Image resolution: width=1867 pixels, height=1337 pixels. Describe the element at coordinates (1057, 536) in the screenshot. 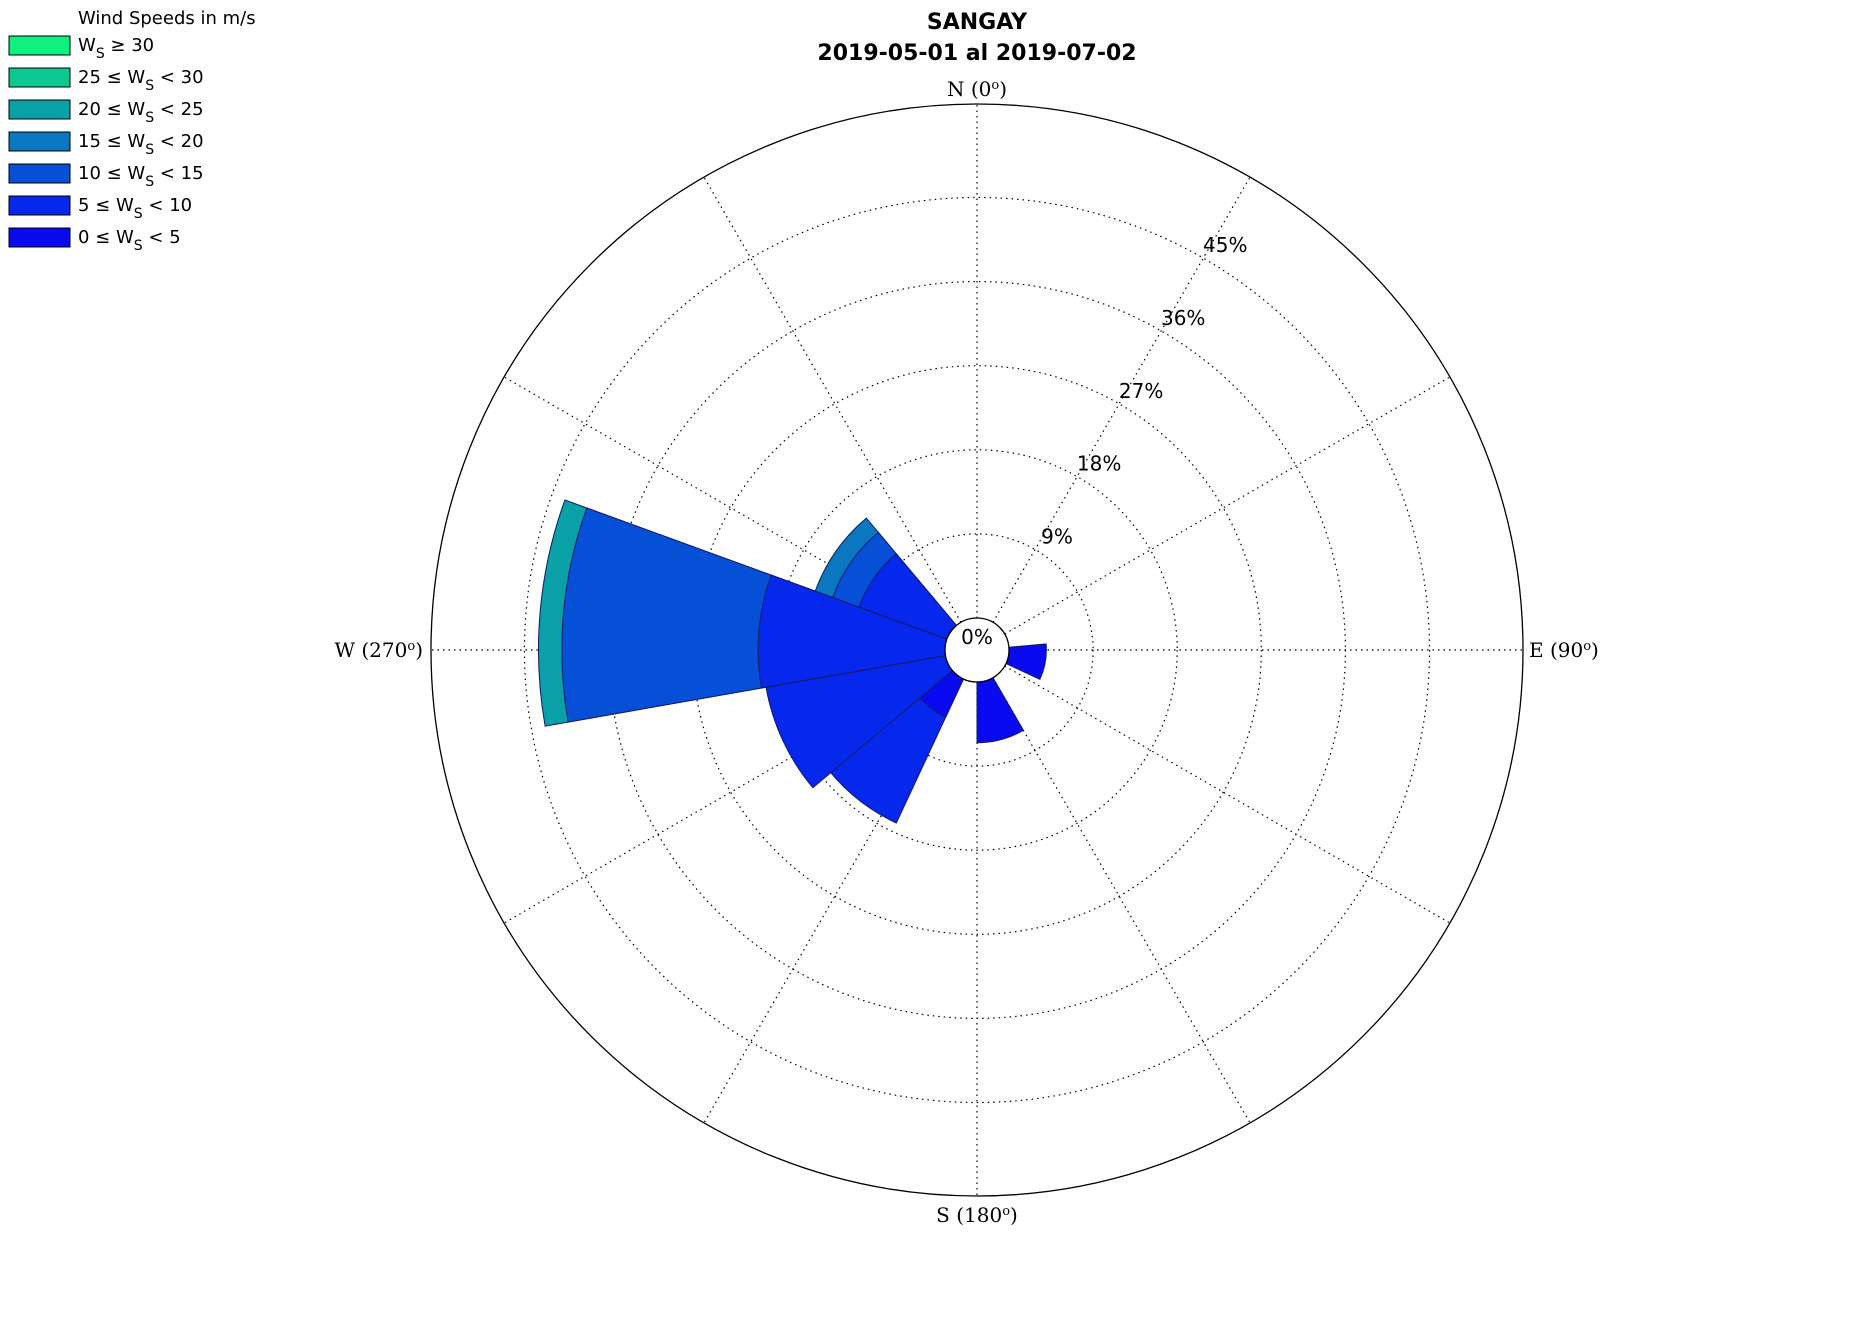

I see `radial-tick-label: 9%` at that location.